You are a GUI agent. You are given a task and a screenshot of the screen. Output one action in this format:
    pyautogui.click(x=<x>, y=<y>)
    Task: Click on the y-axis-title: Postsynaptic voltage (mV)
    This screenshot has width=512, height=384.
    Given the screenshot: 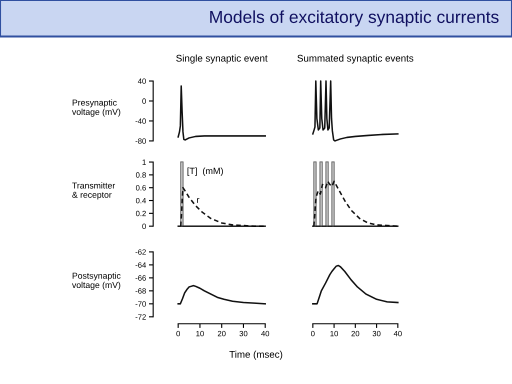 What is the action you would take?
    pyautogui.click(x=96, y=281)
    